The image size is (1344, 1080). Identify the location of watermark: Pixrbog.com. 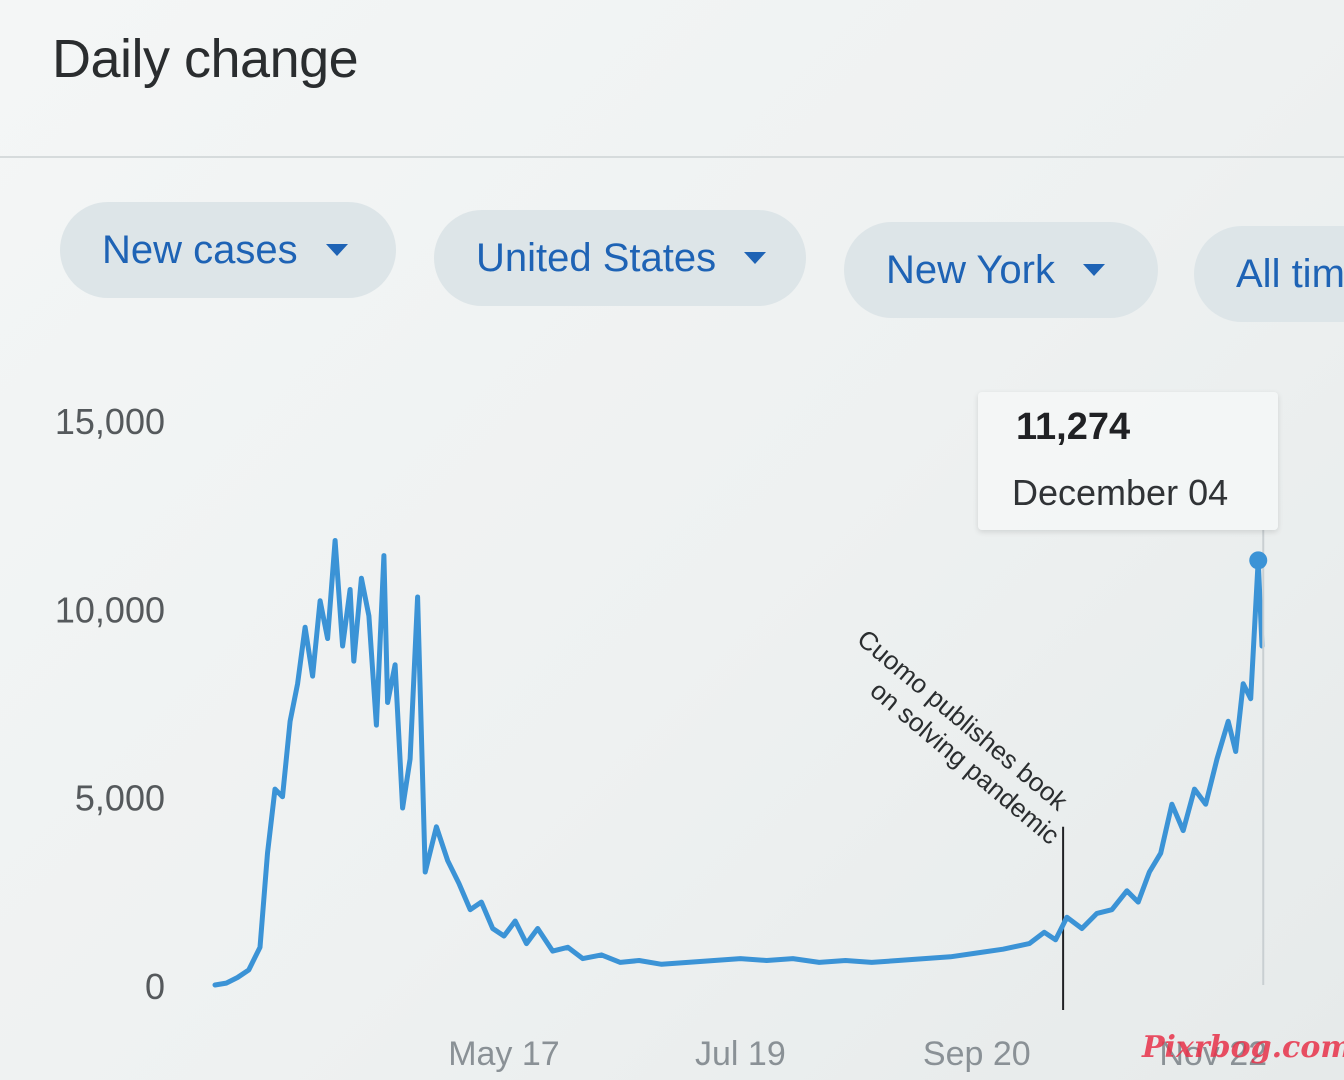
(1243, 1047).